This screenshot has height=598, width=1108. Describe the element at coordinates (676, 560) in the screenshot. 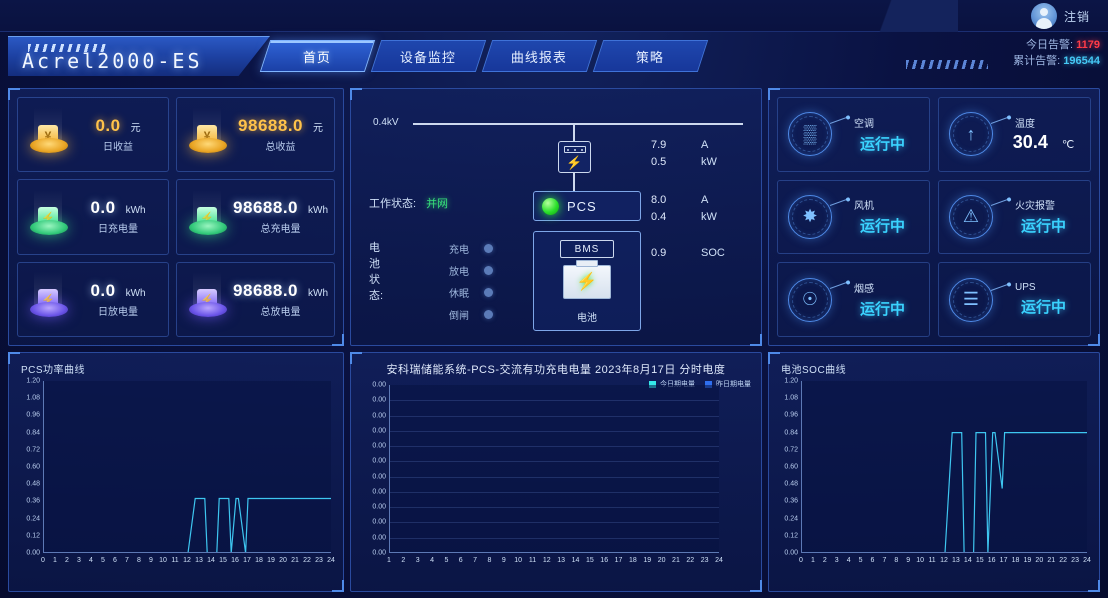

I see `x-tick-label: 21` at that location.